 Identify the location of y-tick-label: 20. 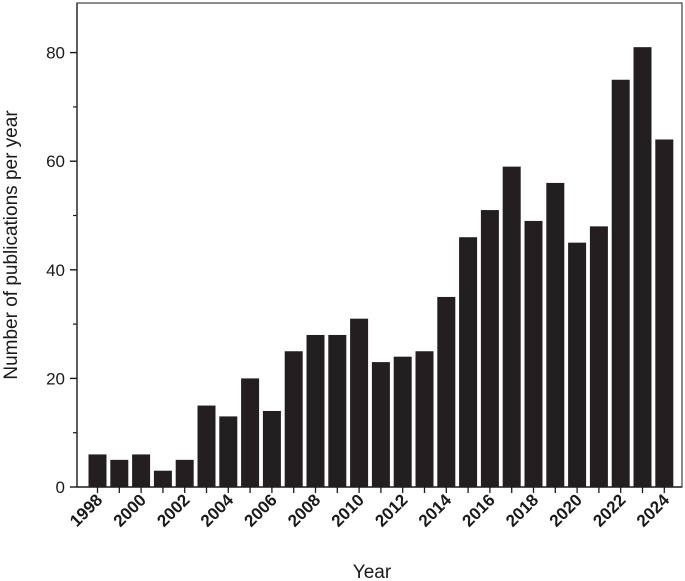
(55, 378).